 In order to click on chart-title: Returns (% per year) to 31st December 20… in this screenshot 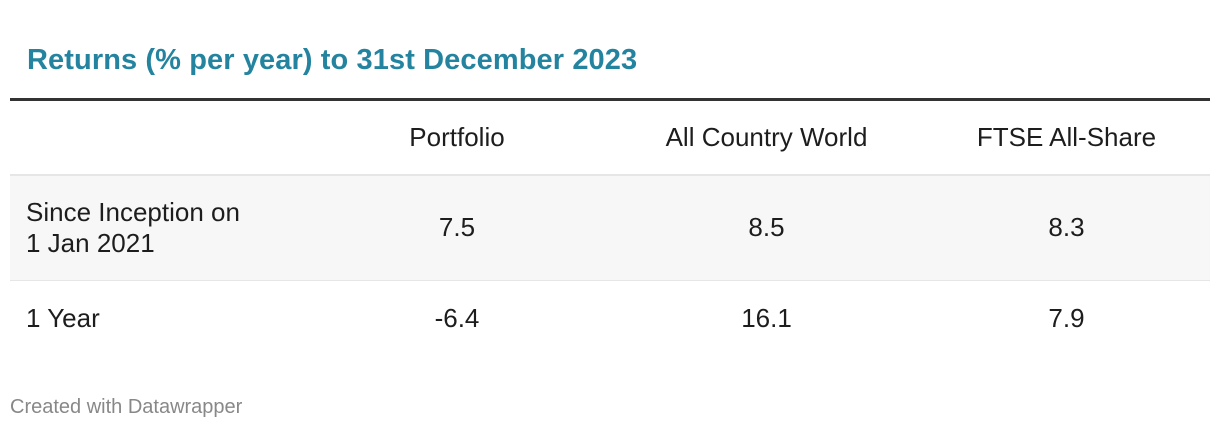, I will do `click(332, 60)`.